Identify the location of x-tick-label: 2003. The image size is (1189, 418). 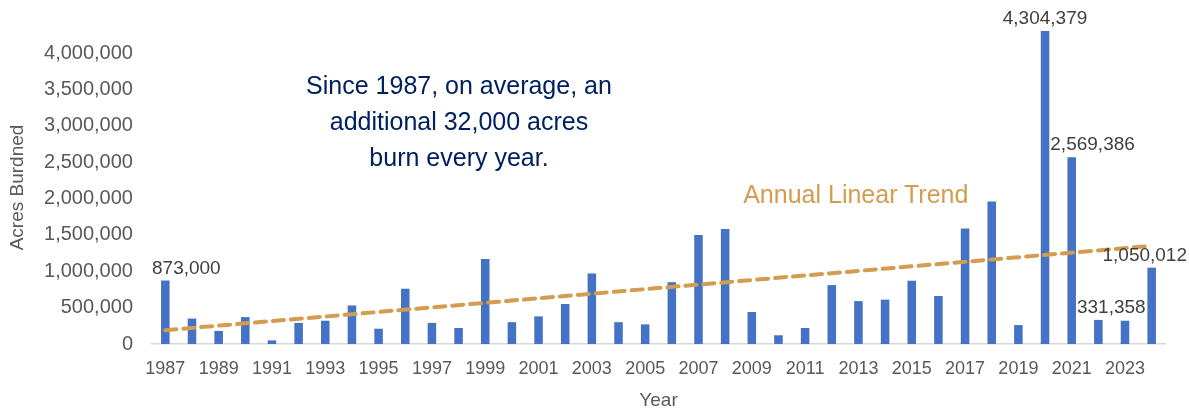
(591, 367).